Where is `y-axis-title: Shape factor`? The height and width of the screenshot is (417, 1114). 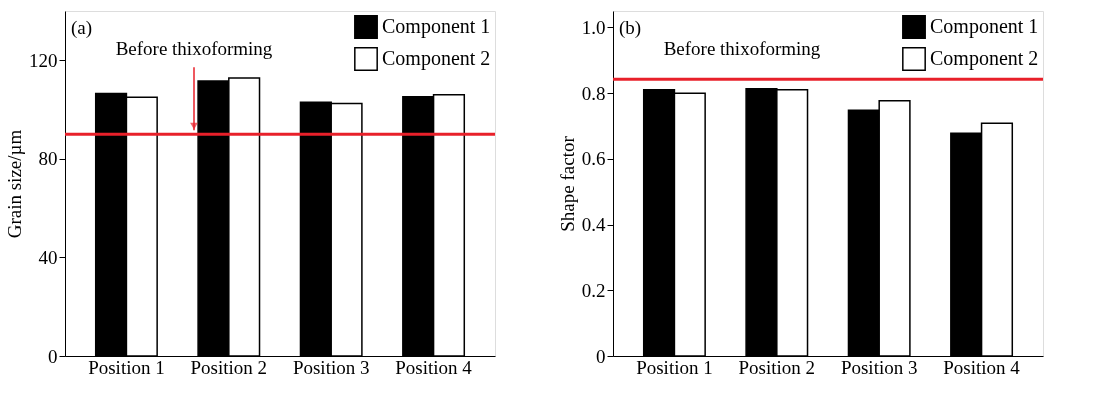 y-axis-title: Shape factor is located at coordinates (567, 183).